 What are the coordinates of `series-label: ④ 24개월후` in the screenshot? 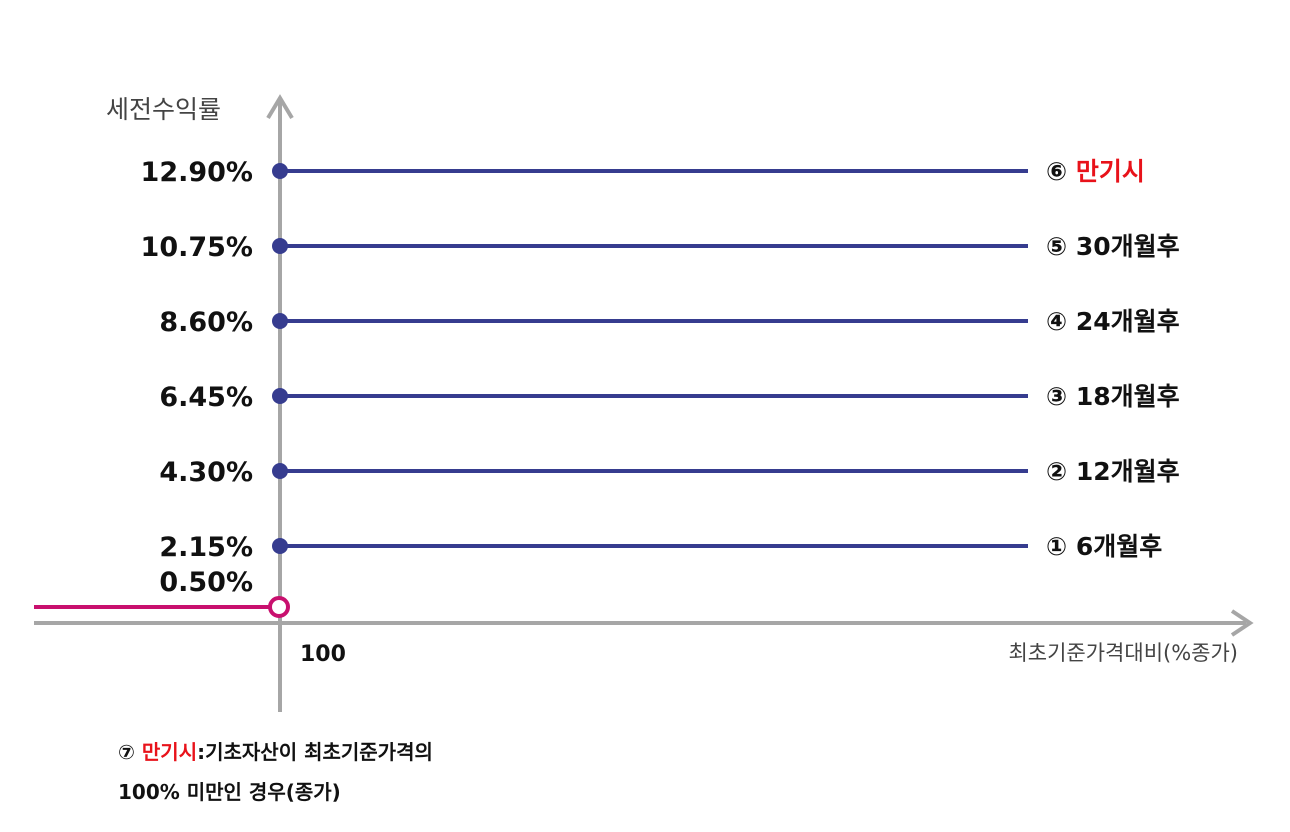 It's located at (1113, 321).